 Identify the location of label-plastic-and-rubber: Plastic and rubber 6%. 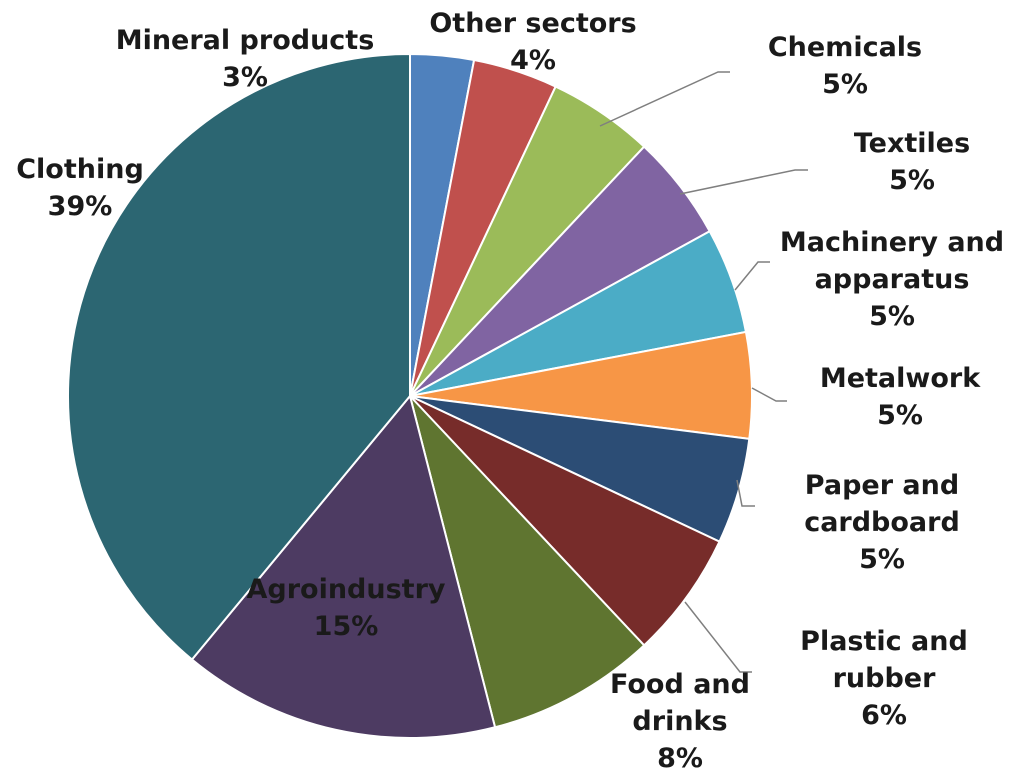
(884, 678).